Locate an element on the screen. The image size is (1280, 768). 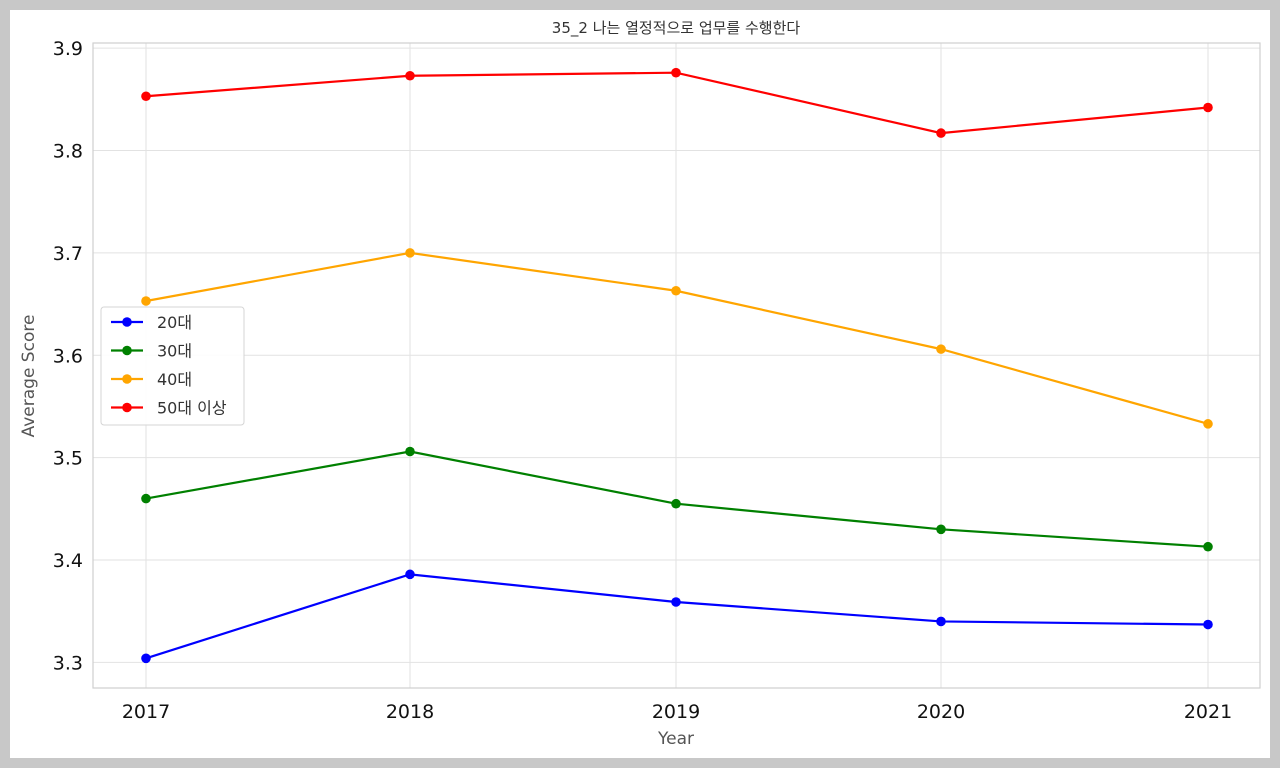
legend-item: 50대 이상 is located at coordinates (169, 408).